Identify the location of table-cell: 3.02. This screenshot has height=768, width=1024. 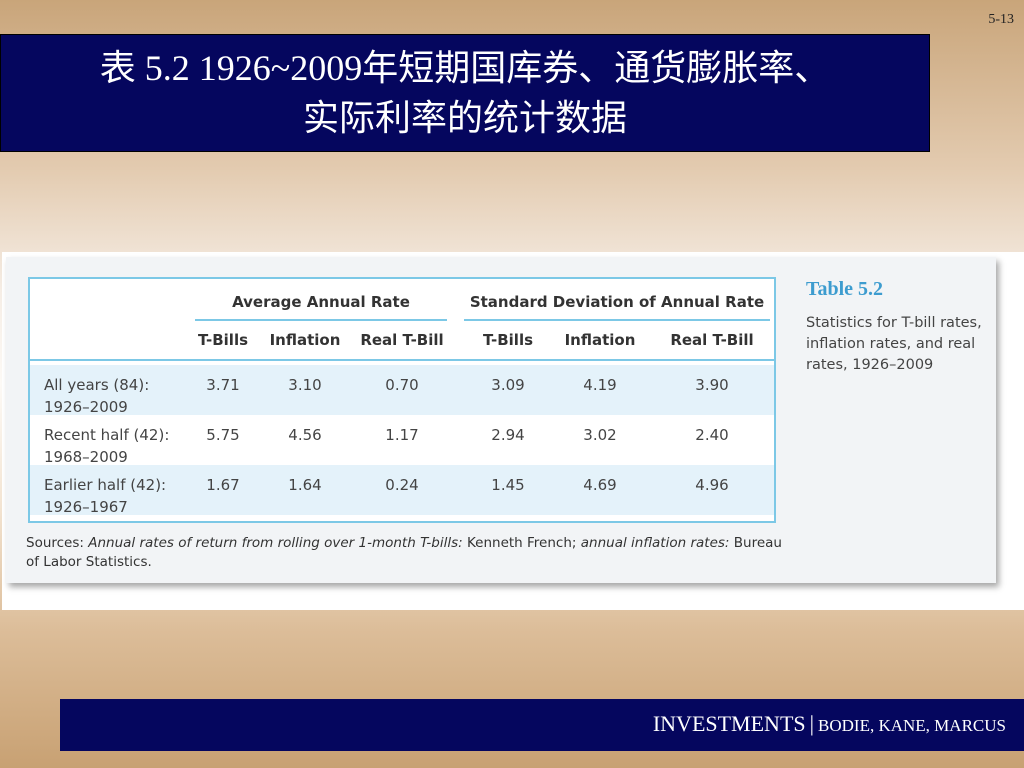
(600, 435).